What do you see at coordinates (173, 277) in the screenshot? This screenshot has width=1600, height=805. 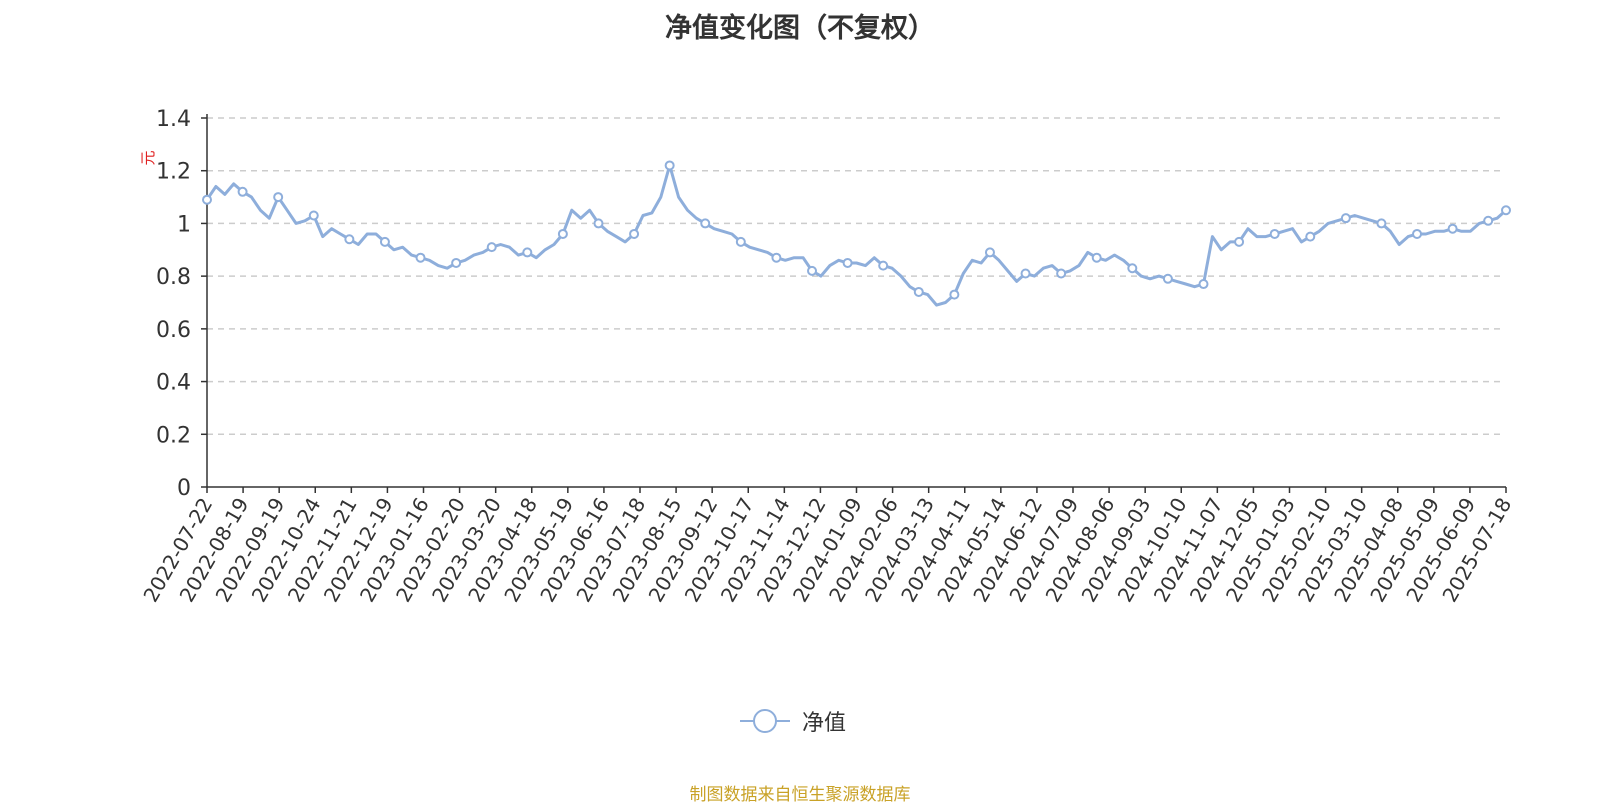 I see `y-tick-label: 0.8` at bounding box center [173, 277].